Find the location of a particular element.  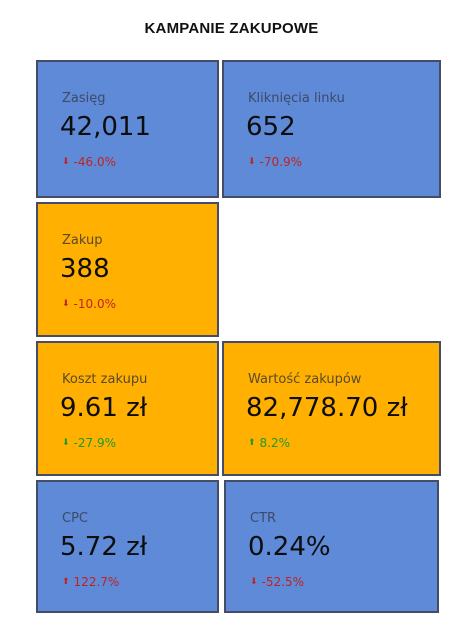

scorecard-delta: ⬆ 122.7% is located at coordinates (90, 582).